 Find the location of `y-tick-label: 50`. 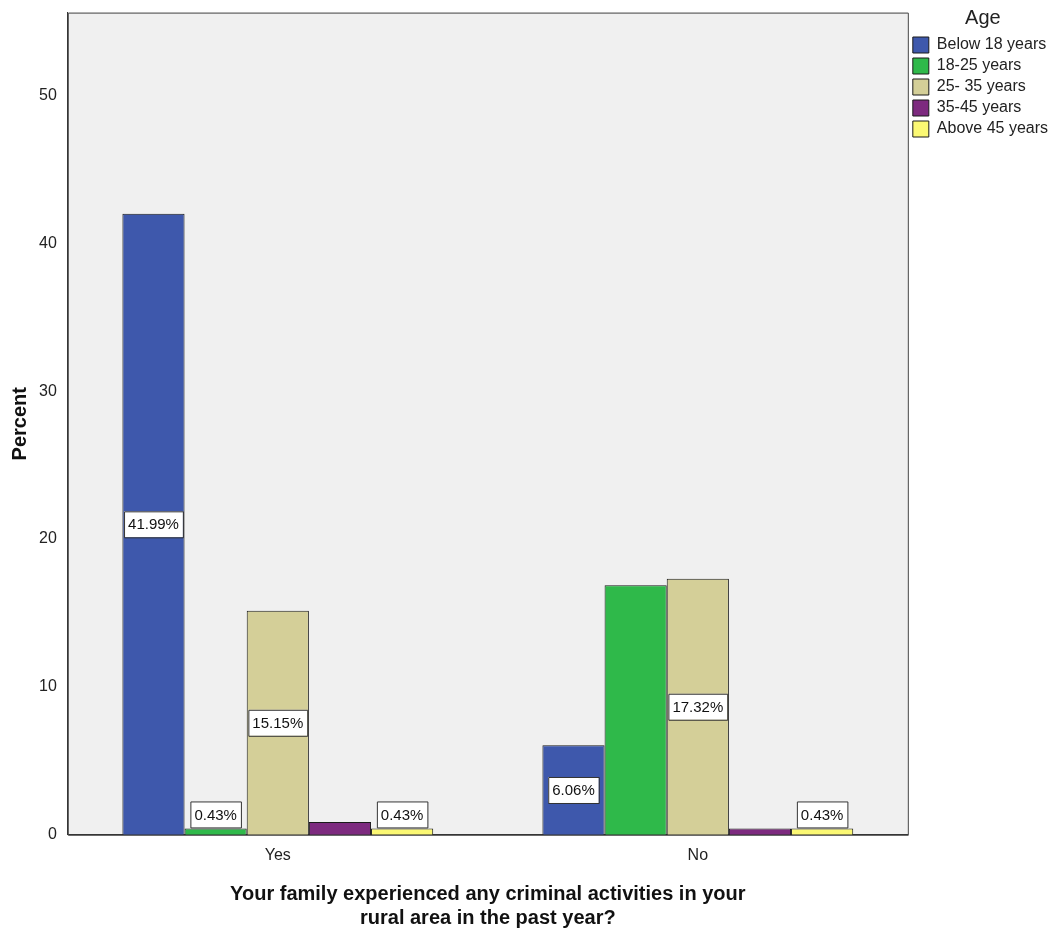

y-tick-label: 50 is located at coordinates (48, 94).